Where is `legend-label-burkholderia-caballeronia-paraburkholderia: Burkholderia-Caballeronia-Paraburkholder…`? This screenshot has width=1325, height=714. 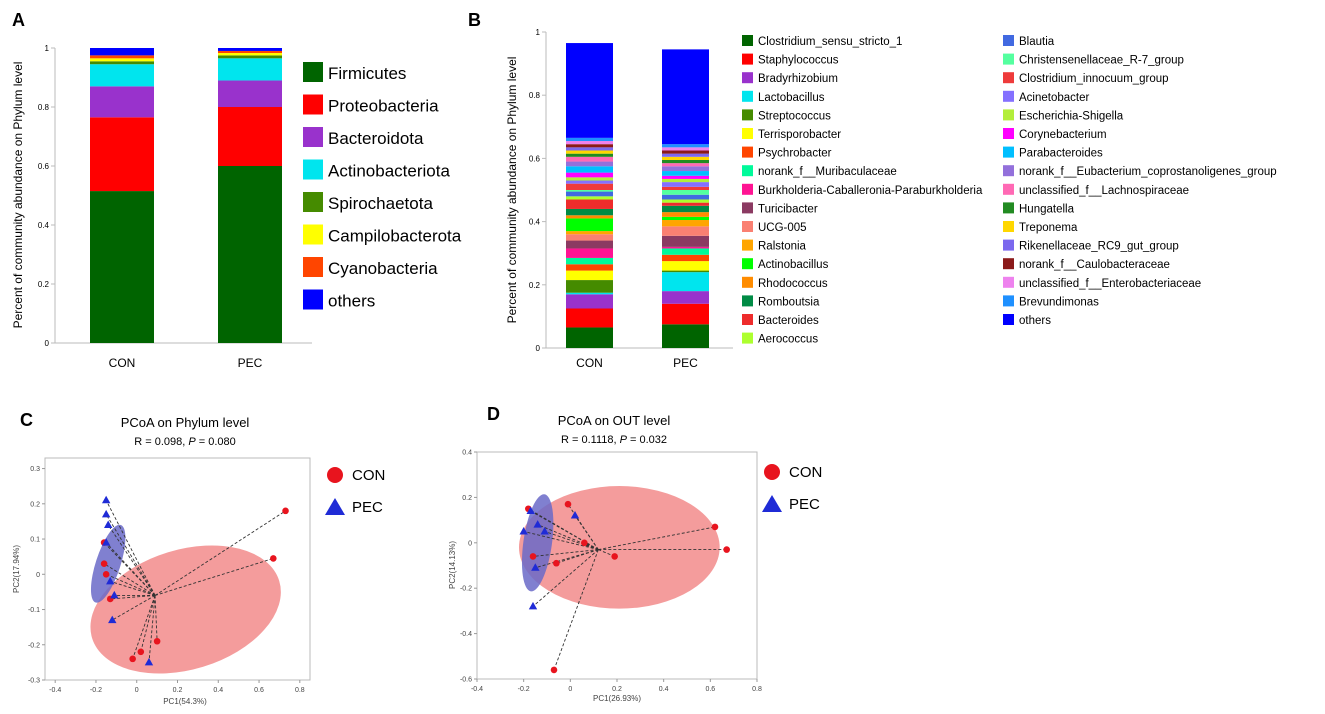 legend-label-burkholderia-caballeronia-paraburkholderia: Burkholderia-Caballeronia-Paraburkholder… is located at coordinates (870, 191).